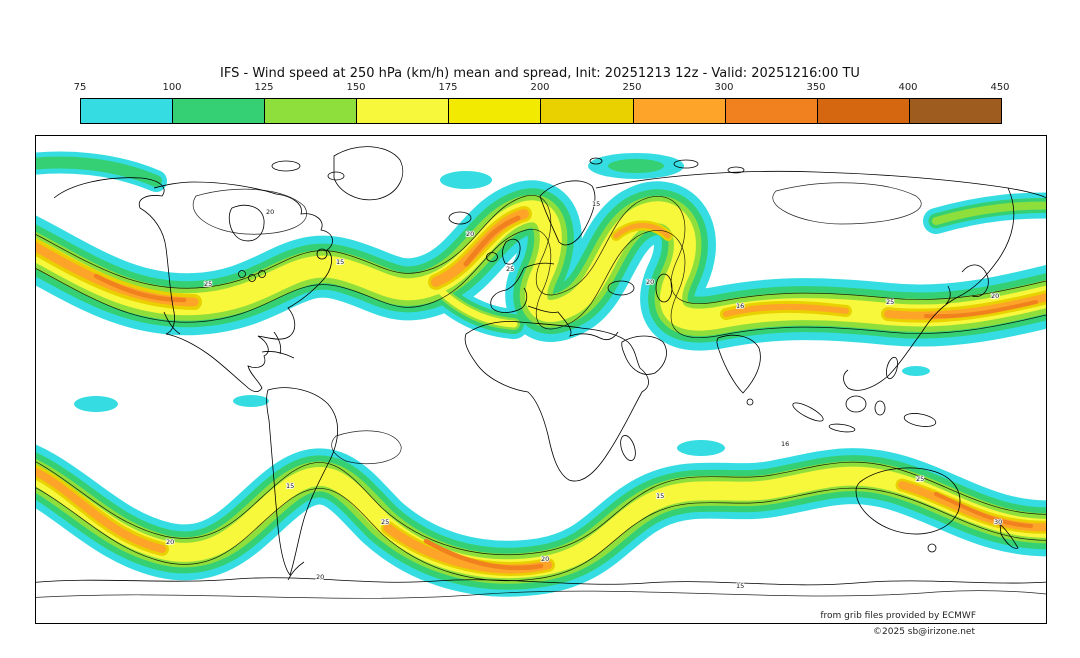 This screenshot has height=658, width=1080. I want to click on colorbar-tick: 150, so click(356, 87).